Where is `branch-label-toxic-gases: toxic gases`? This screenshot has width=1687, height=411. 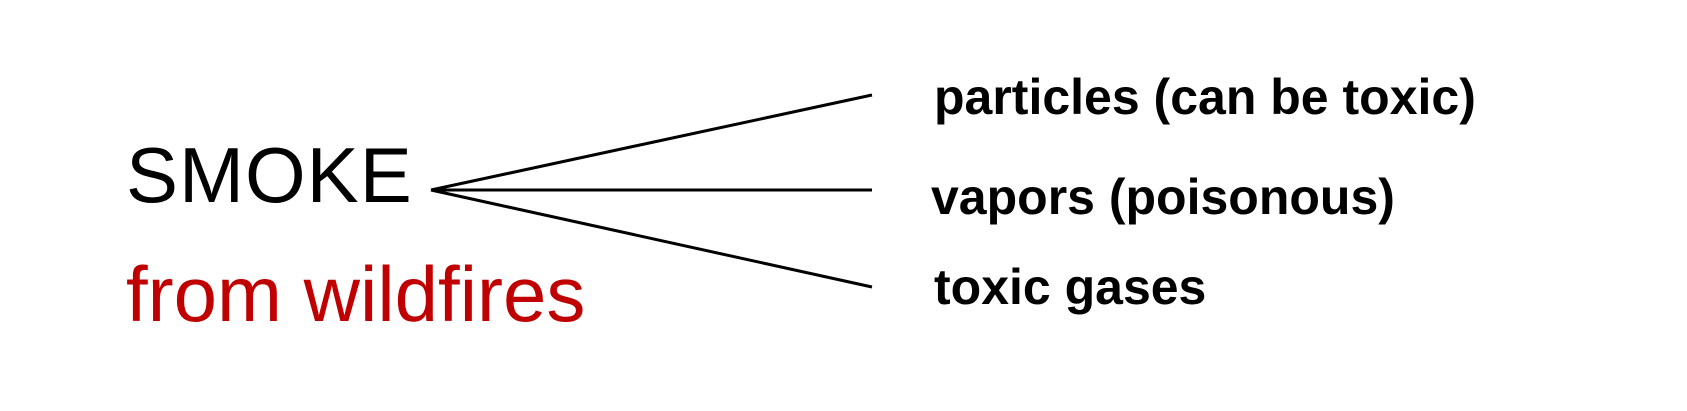 branch-label-toxic-gases: toxic gases is located at coordinates (1070, 287).